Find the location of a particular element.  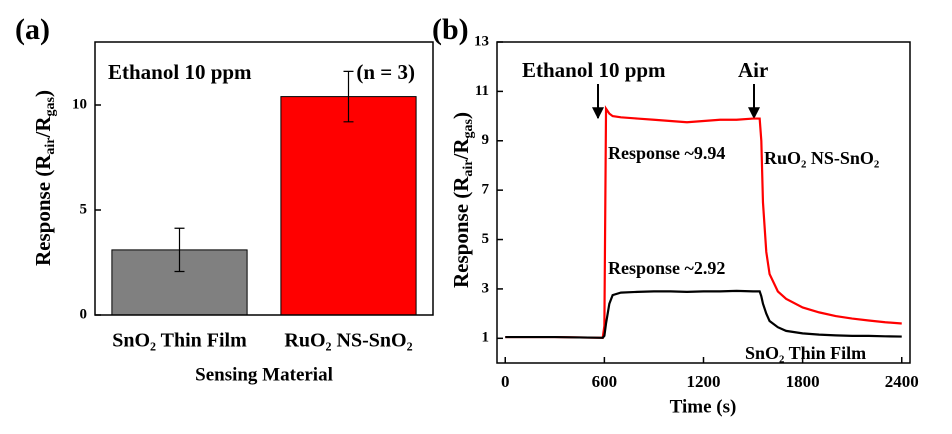

x-tick-label: RuO₂ NS-SnO₂ is located at coordinates (348, 341).